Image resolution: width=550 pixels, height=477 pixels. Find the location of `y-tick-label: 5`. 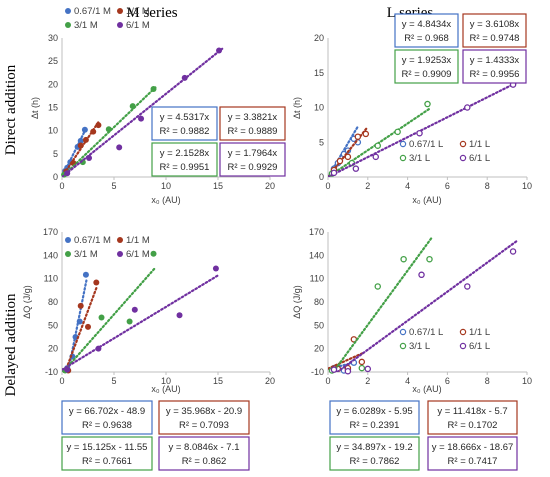

y-tick-label: 5 is located at coordinates (321, 142).